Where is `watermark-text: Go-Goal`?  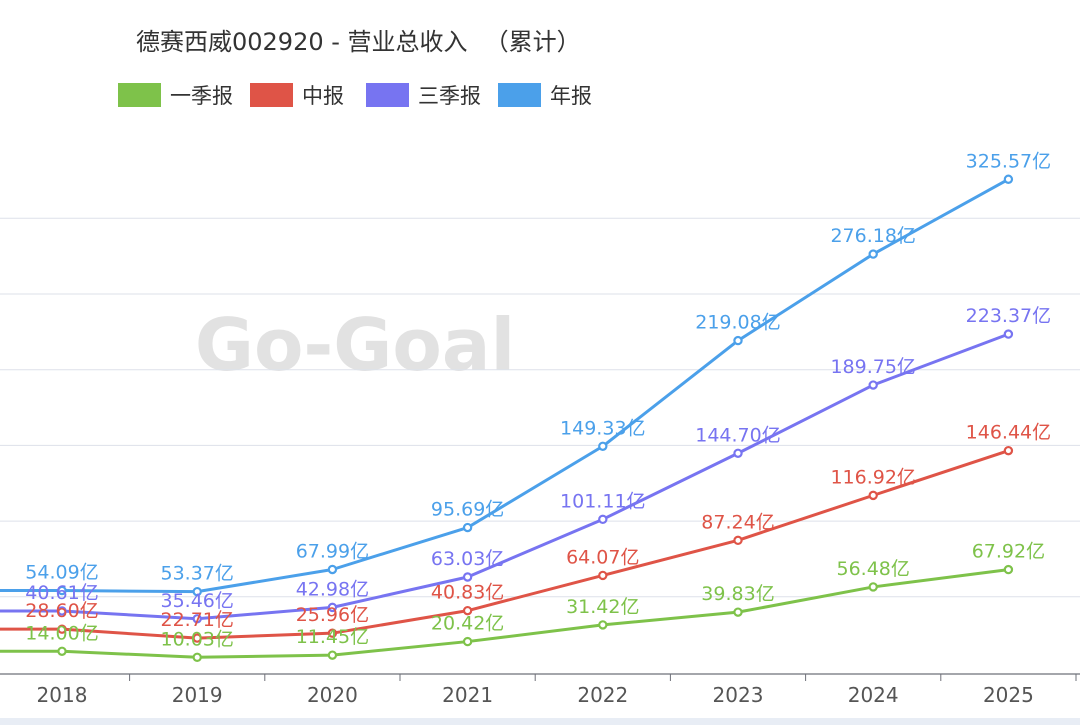 watermark-text: Go-Goal is located at coordinates (355, 345).